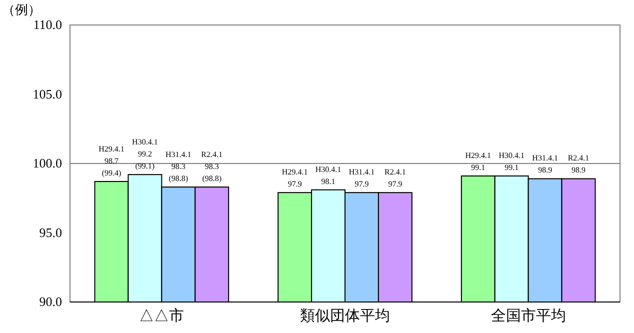 The image size is (634, 333). Describe the element at coordinates (161, 316) in the screenshot. I see `x-tick-label: △△市` at that location.